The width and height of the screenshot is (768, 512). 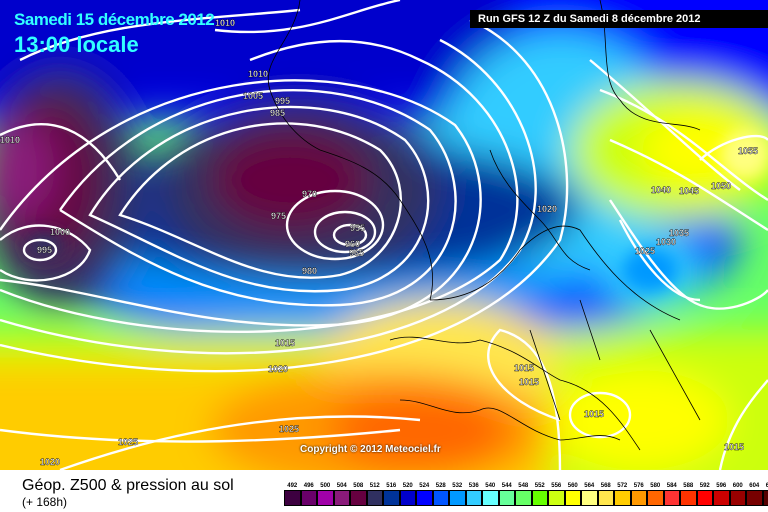 I want to click on scale-label: 516, so click(x=391, y=486).